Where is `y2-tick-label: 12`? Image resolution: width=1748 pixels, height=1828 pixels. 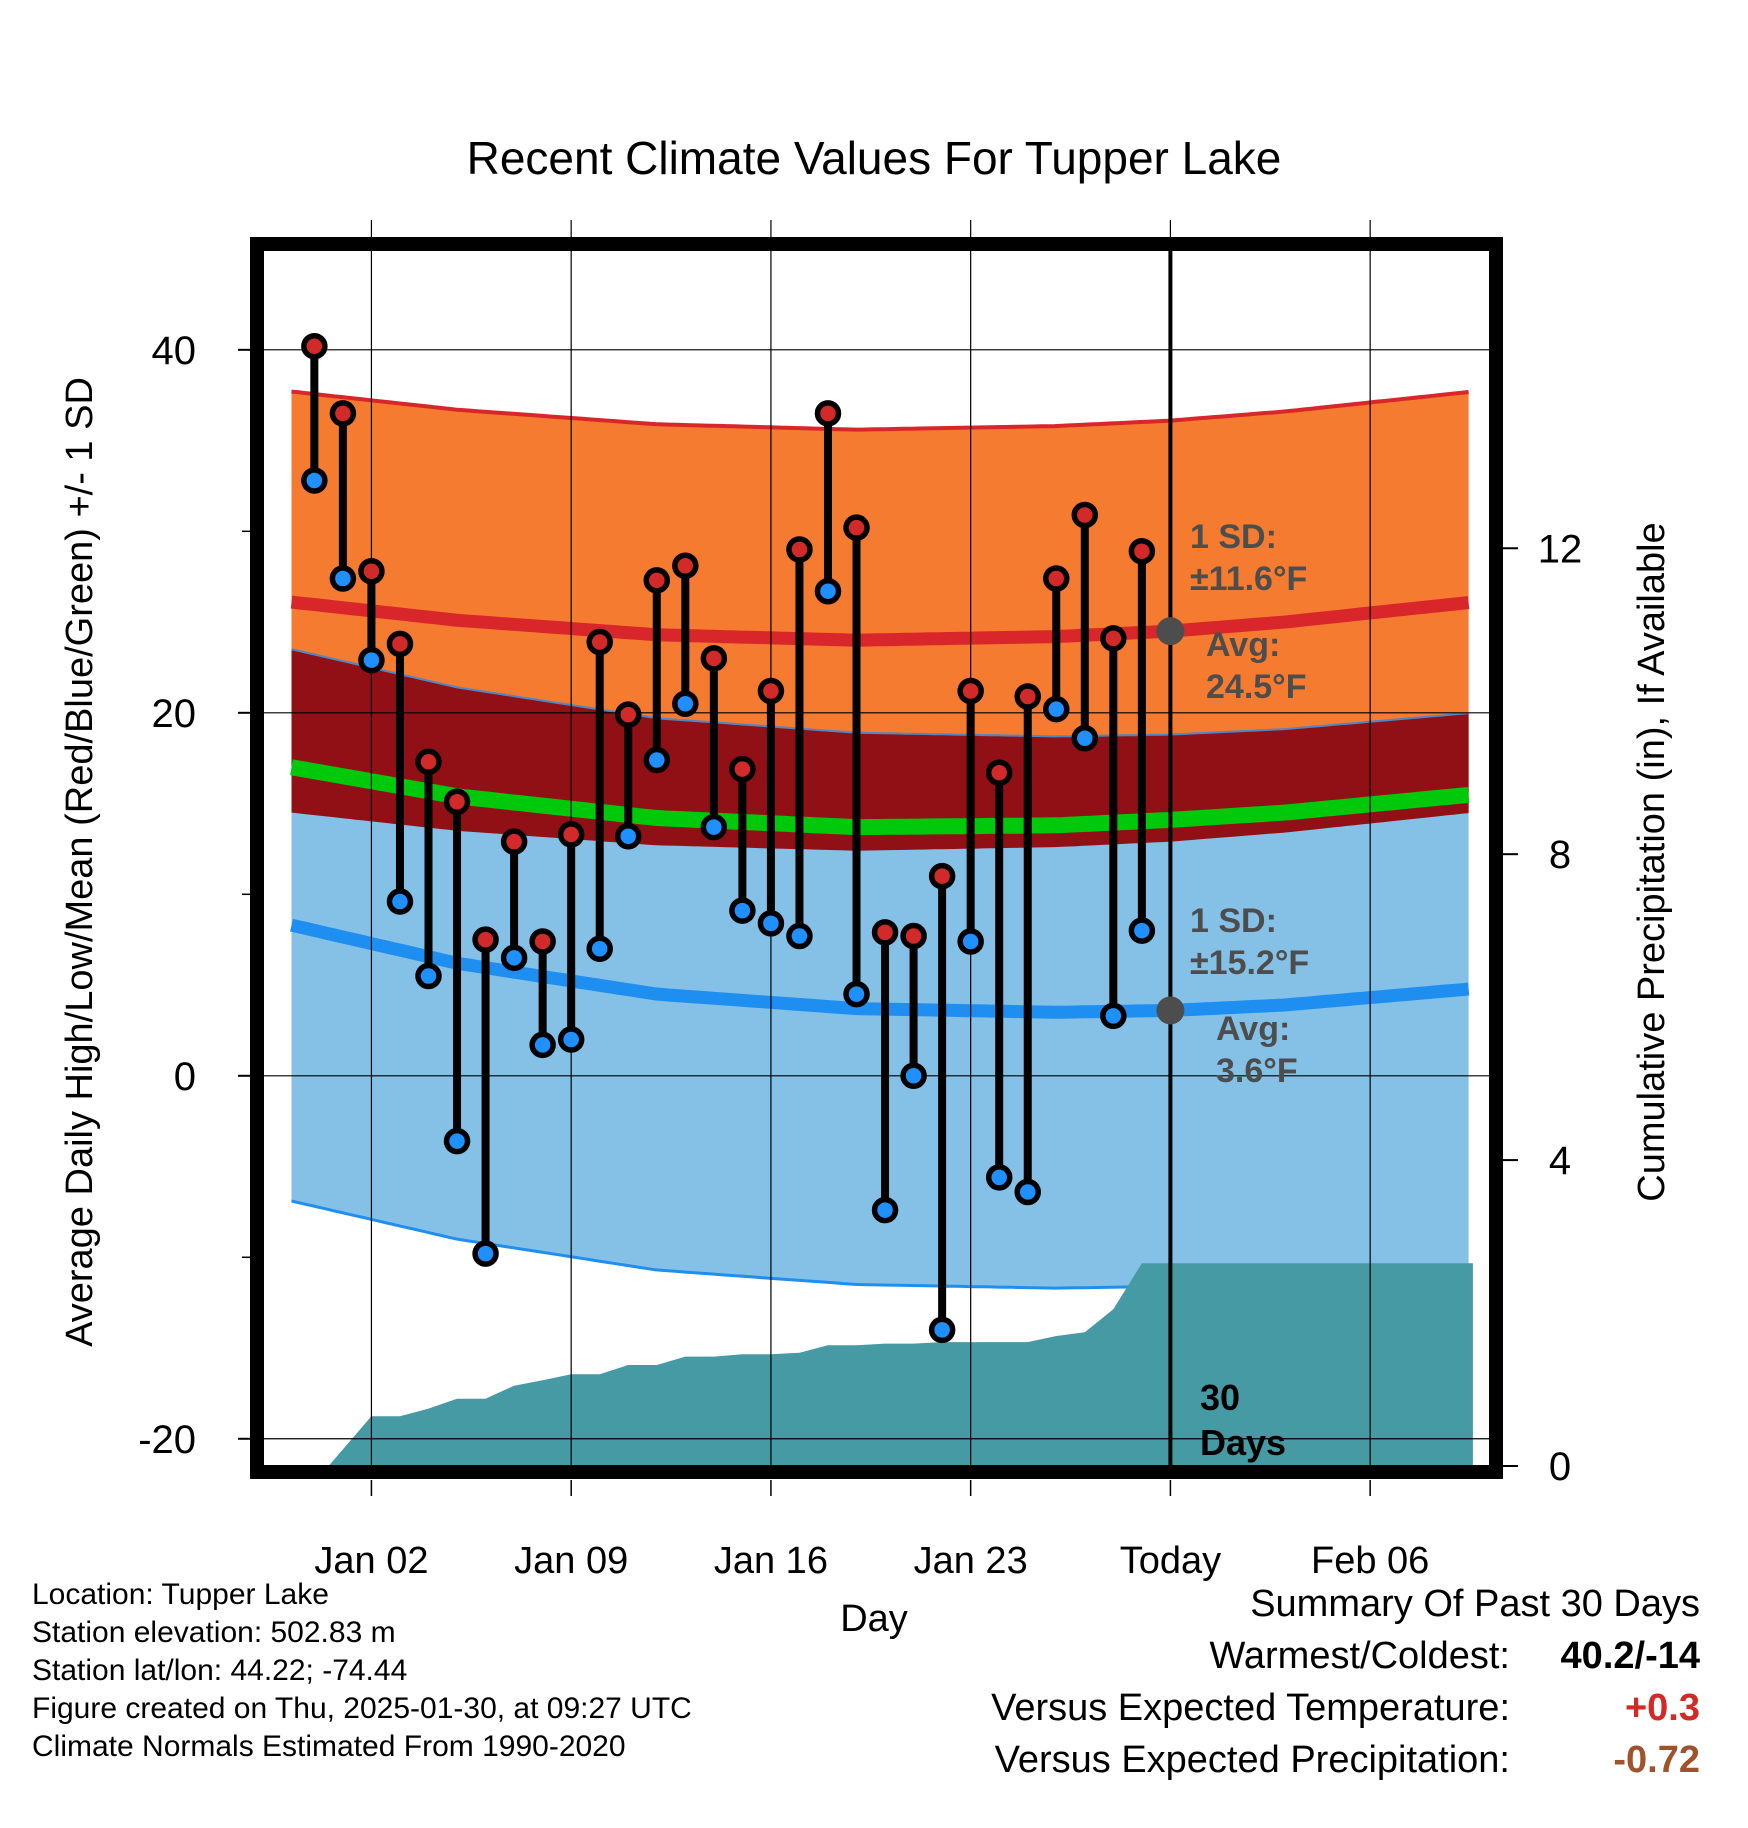
y2-tick-label: 12 is located at coordinates (1560, 549).